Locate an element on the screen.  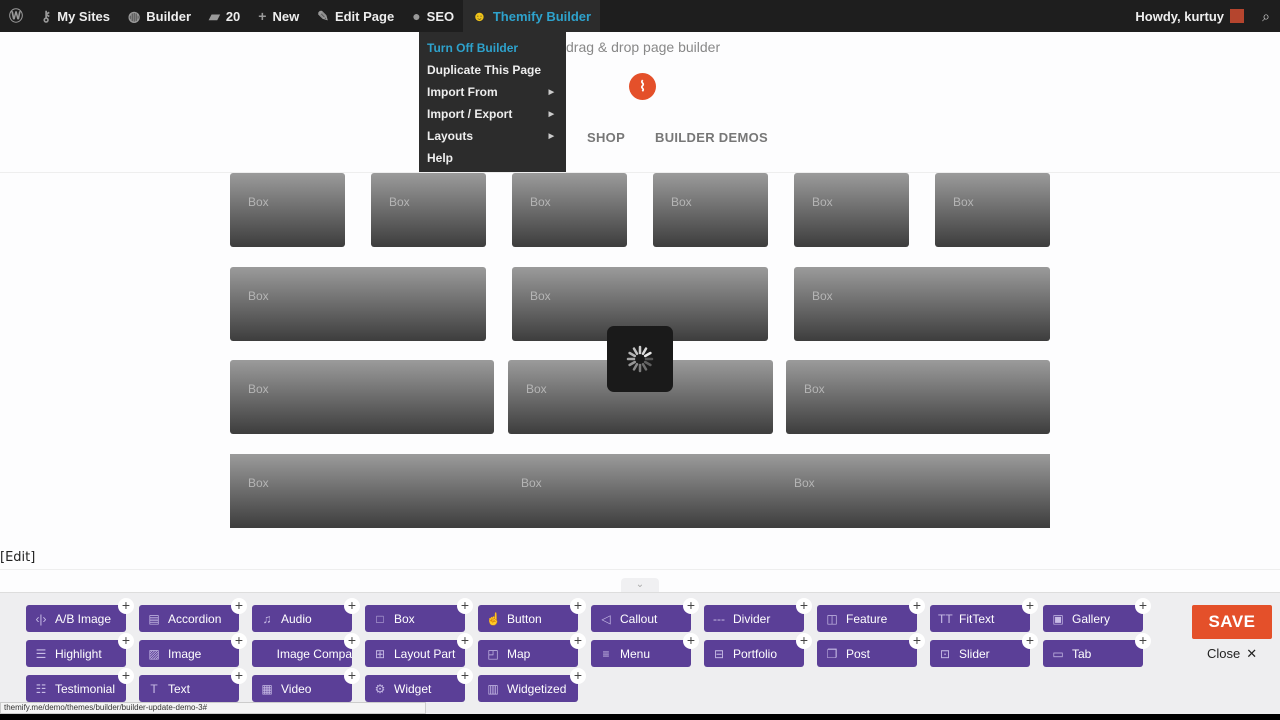
module-testimonial: ☷ Testimonial + is located at coordinates (80, 685).